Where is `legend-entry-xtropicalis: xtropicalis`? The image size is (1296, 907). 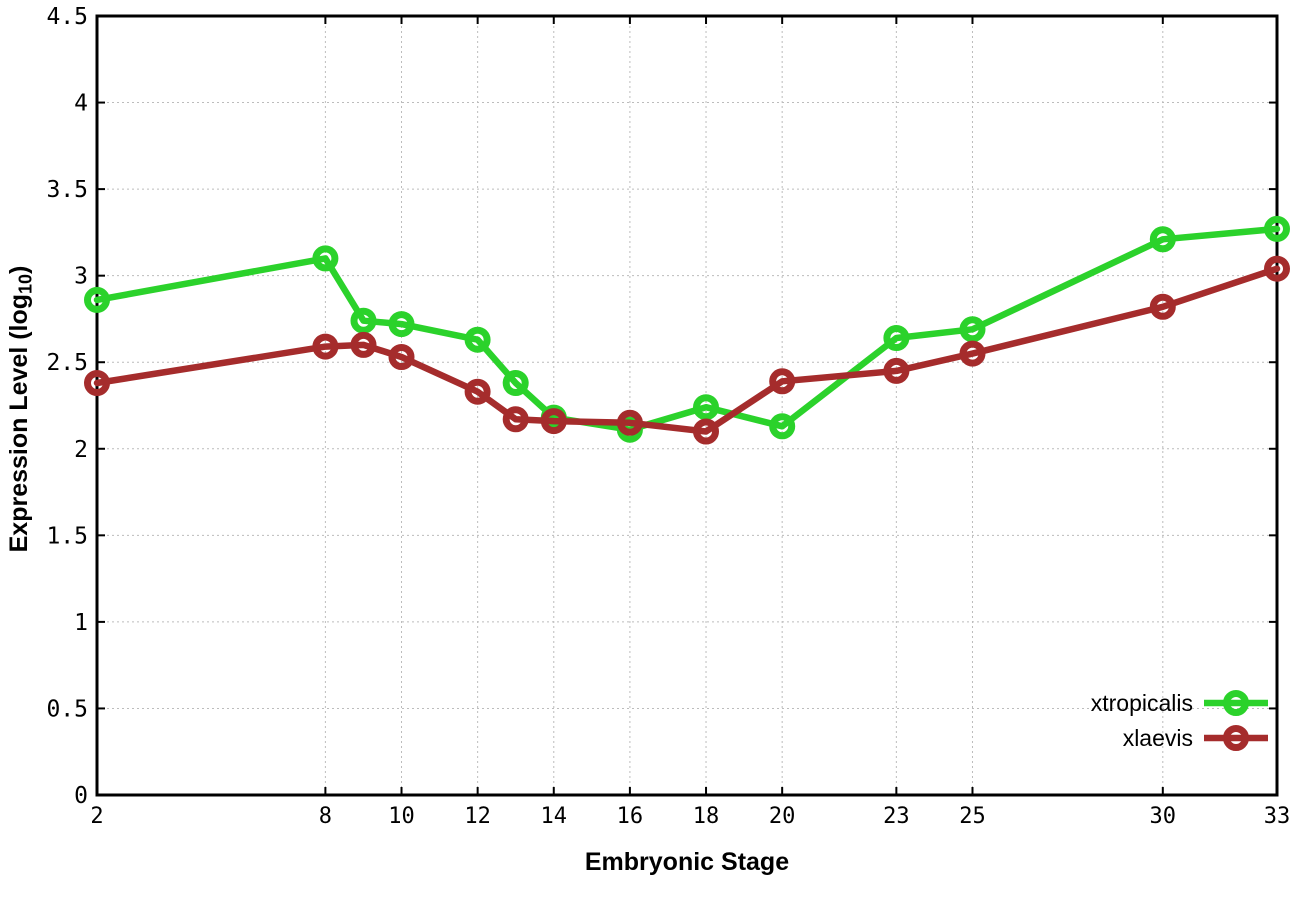 legend-entry-xtropicalis: xtropicalis is located at coordinates (1179, 703).